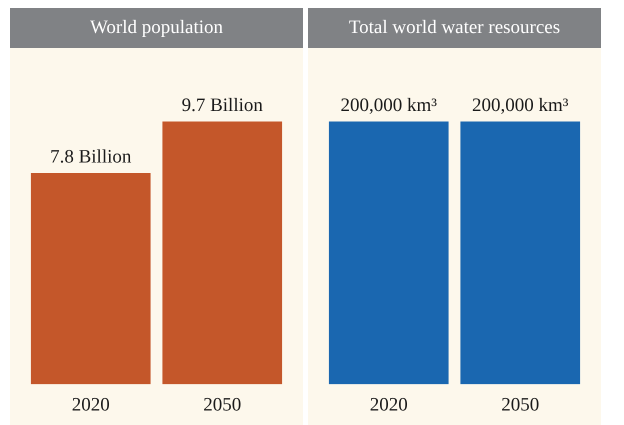 The width and height of the screenshot is (624, 425). What do you see at coordinates (454, 28) in the screenshot?
I see `chart-title: Total world water resources` at bounding box center [454, 28].